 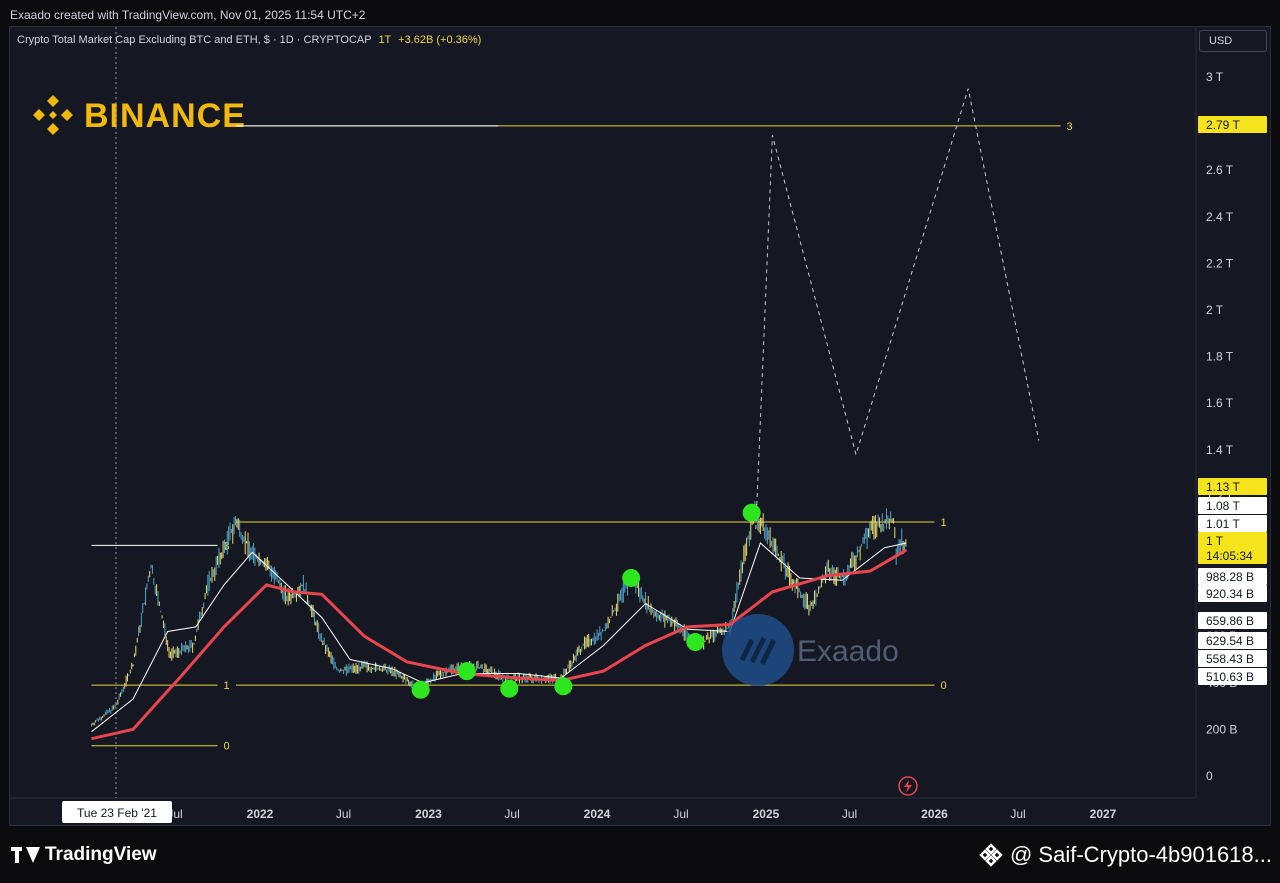 What do you see at coordinates (848, 651) in the screenshot?
I see `exaado-wordmark: Exaado` at bounding box center [848, 651].